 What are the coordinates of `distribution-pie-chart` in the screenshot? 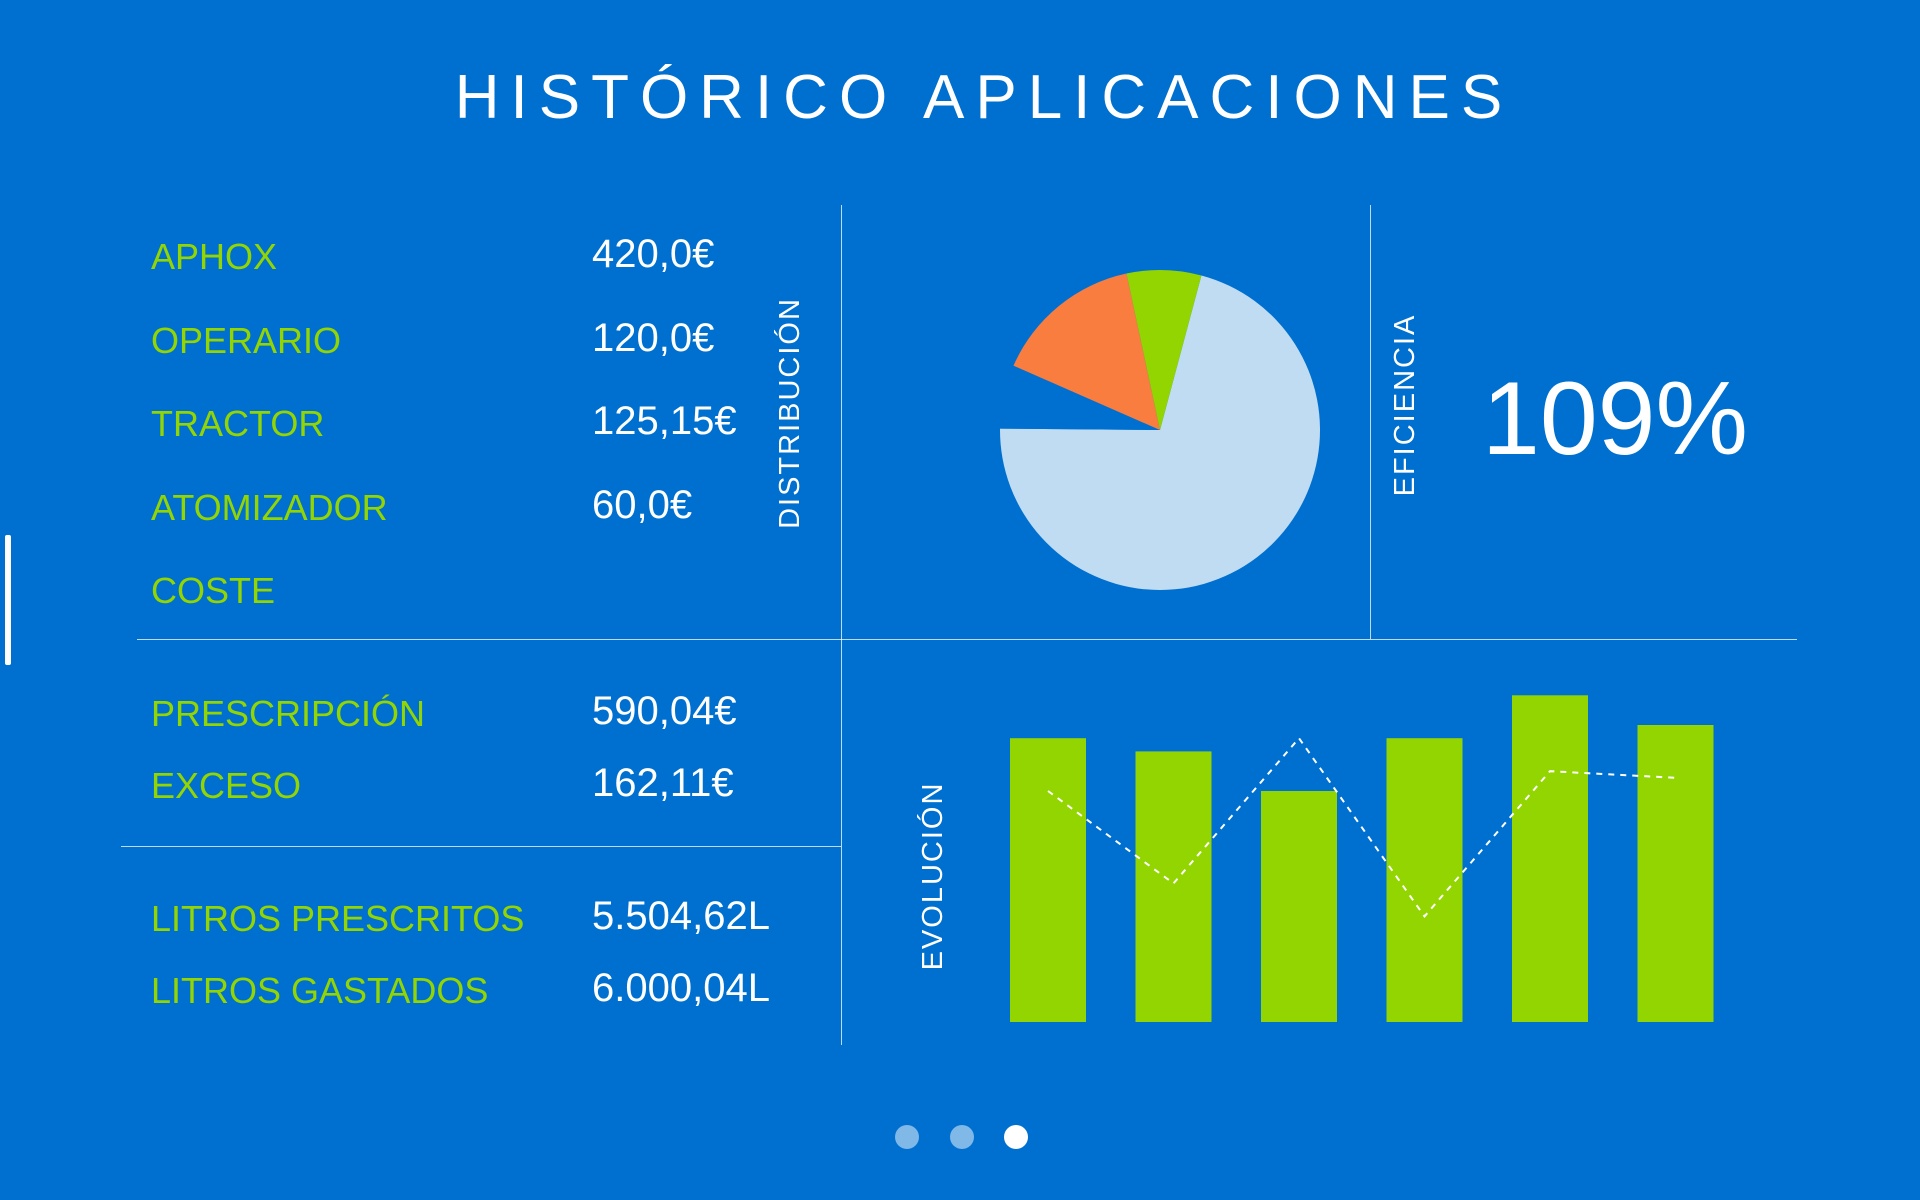 It's located at (1160, 430).